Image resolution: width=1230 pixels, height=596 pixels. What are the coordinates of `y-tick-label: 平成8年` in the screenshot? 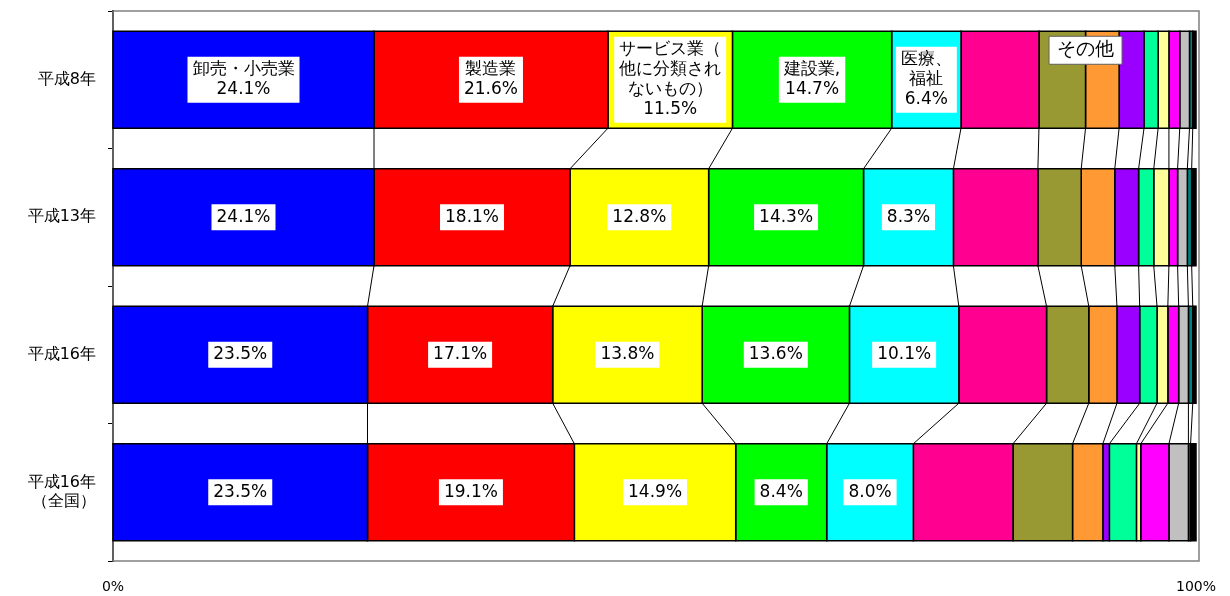 It's located at (66, 78).